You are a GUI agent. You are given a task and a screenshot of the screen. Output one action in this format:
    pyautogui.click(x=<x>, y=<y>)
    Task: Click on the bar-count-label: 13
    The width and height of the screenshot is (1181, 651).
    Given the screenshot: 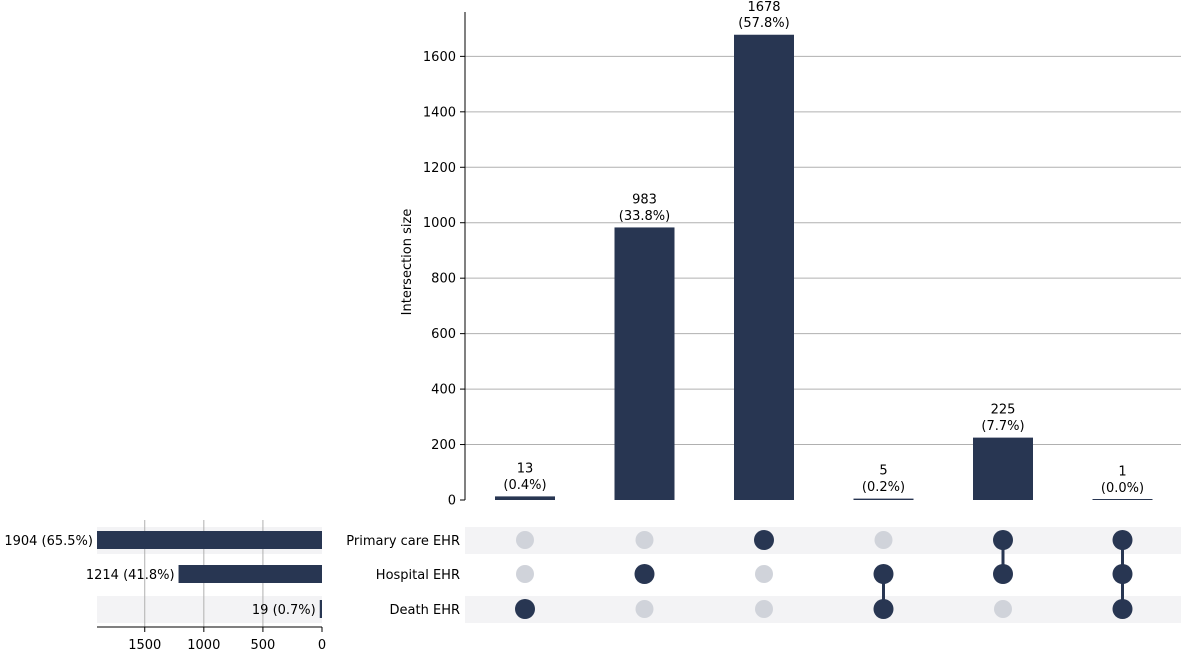 What is the action you would take?
    pyautogui.click(x=525, y=468)
    